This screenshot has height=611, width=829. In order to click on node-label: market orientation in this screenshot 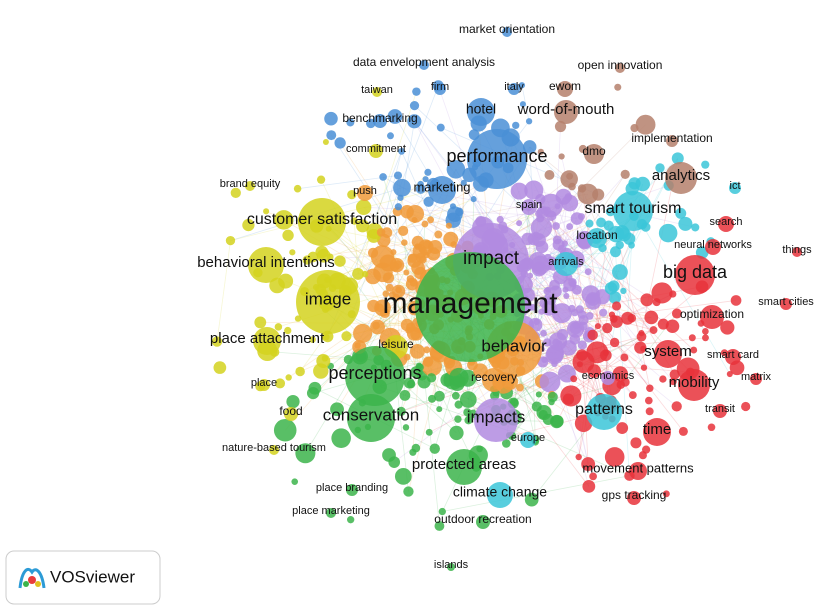, I will do `click(507, 29)`.